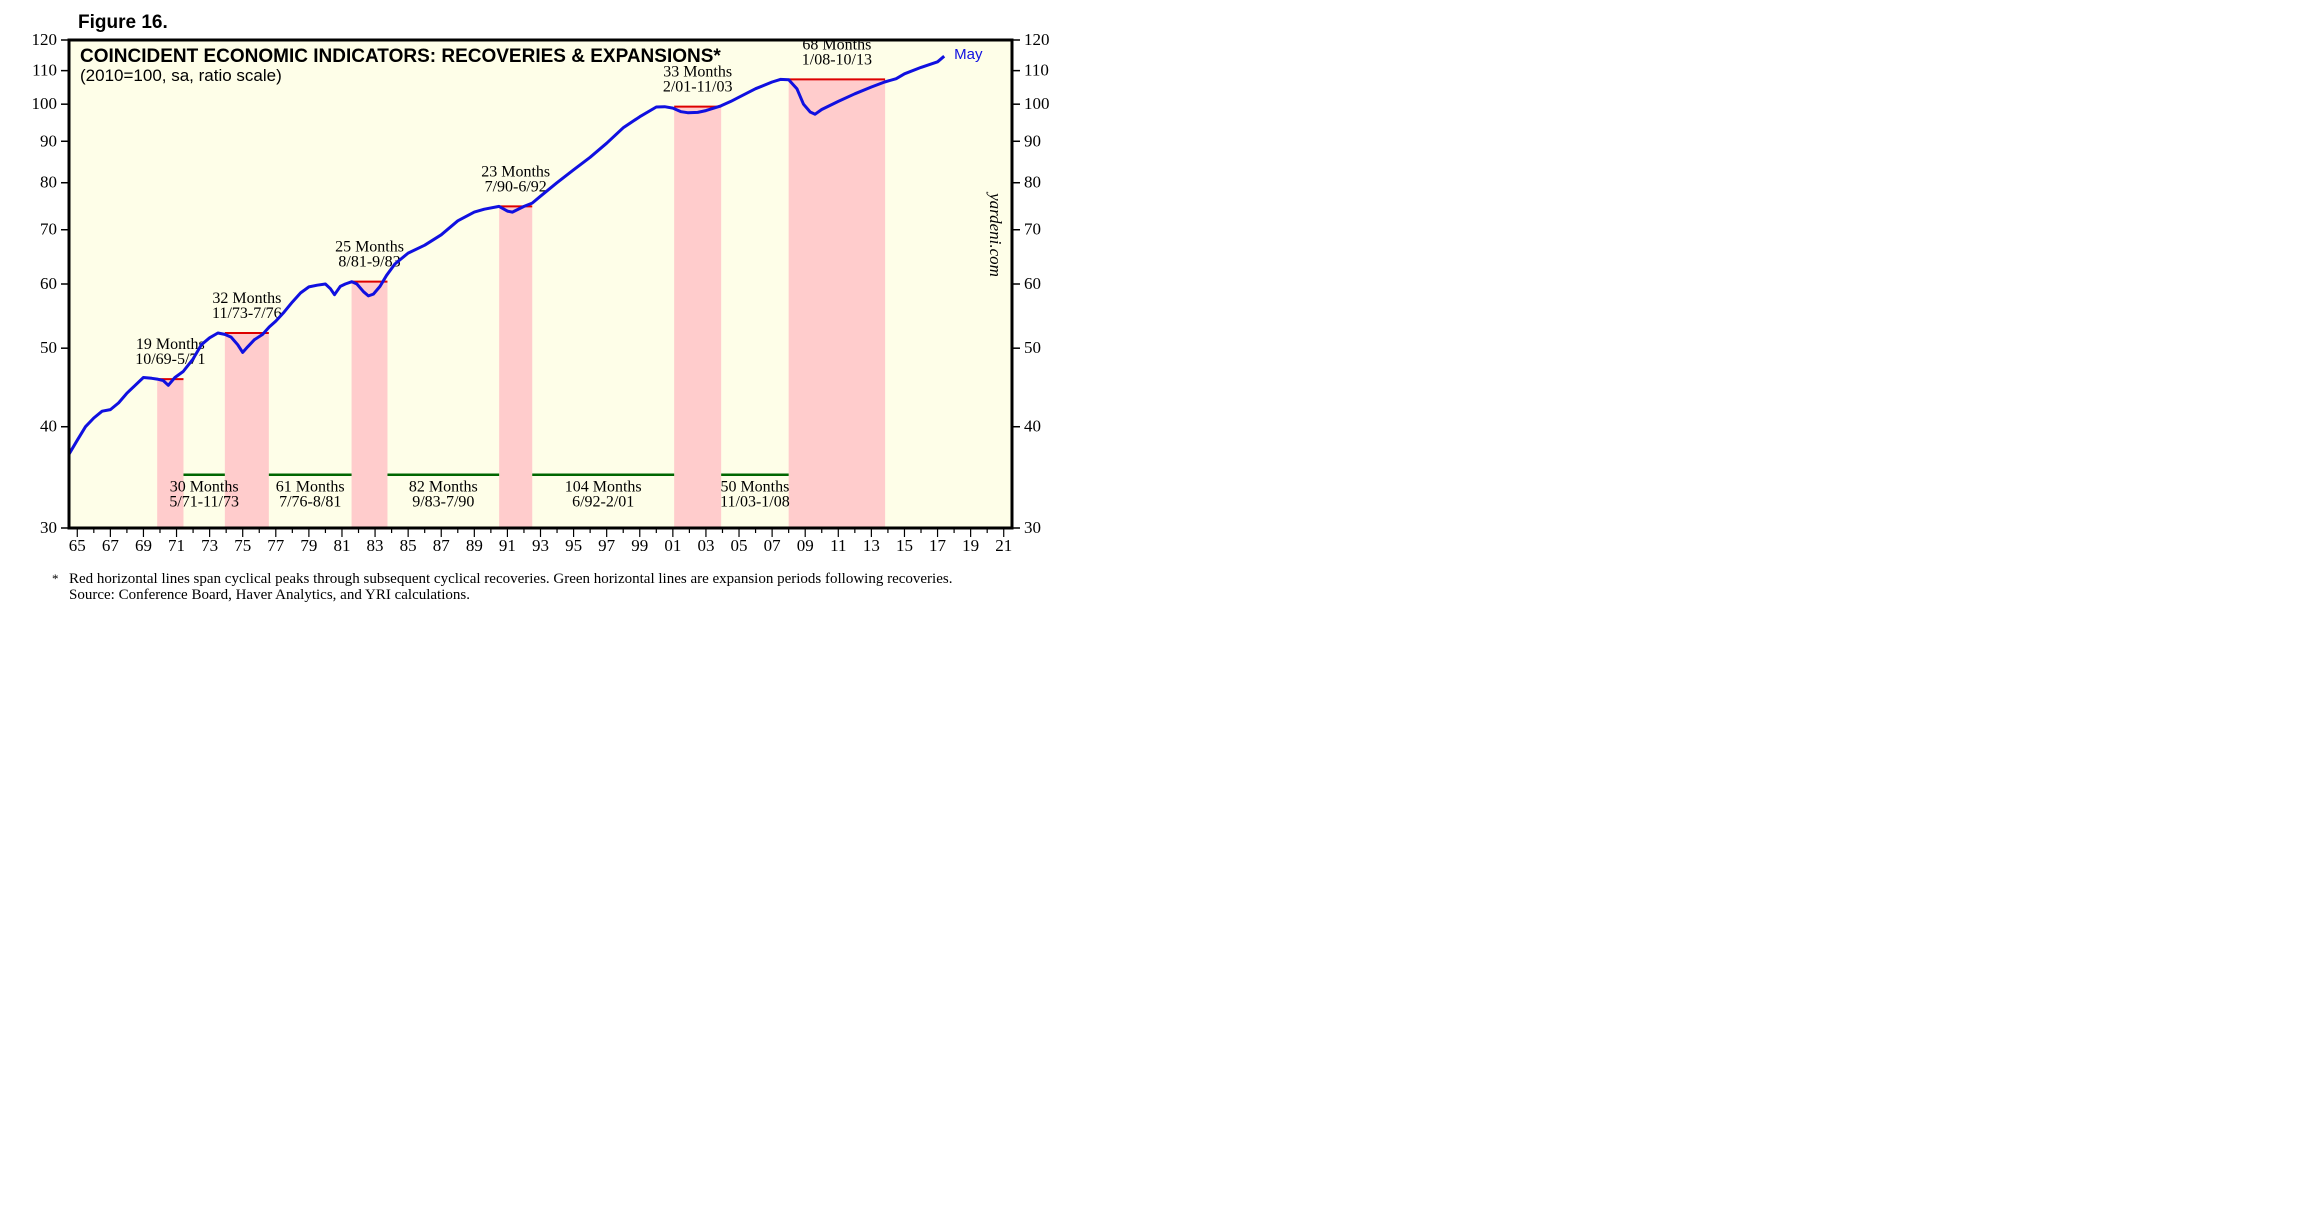  Describe the element at coordinates (123, 22) in the screenshot. I see `figure-label: Figure 16.` at that location.